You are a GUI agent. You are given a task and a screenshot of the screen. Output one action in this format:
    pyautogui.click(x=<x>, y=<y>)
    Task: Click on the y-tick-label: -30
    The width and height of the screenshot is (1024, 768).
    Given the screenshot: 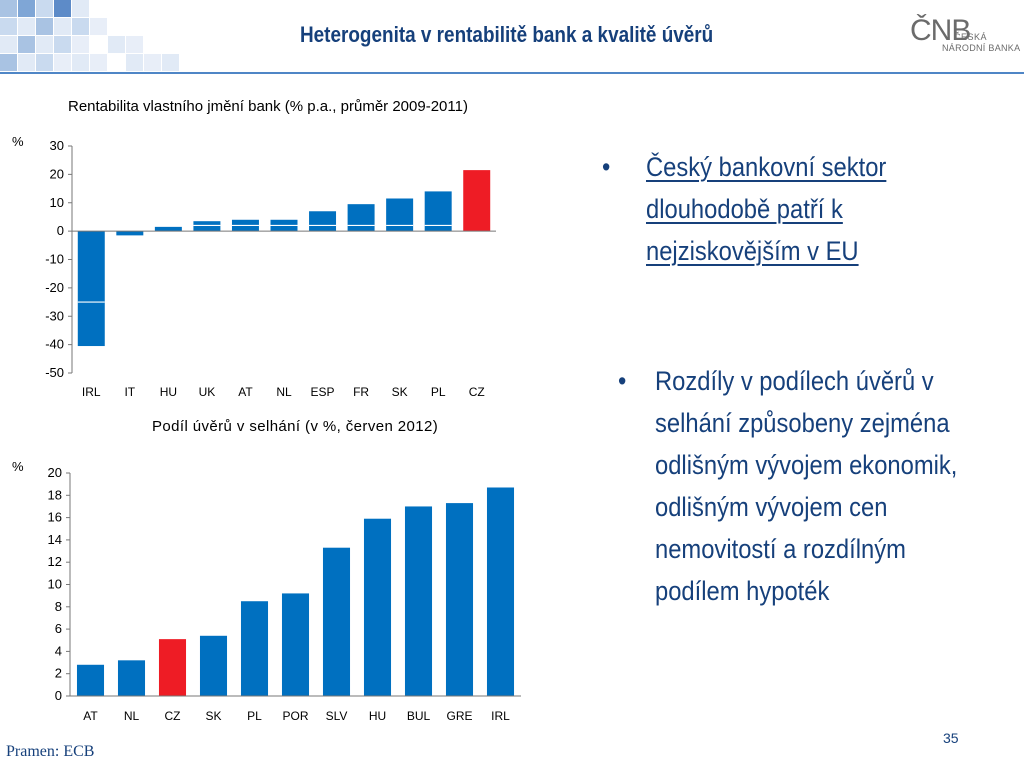 What is the action you would take?
    pyautogui.click(x=54, y=315)
    